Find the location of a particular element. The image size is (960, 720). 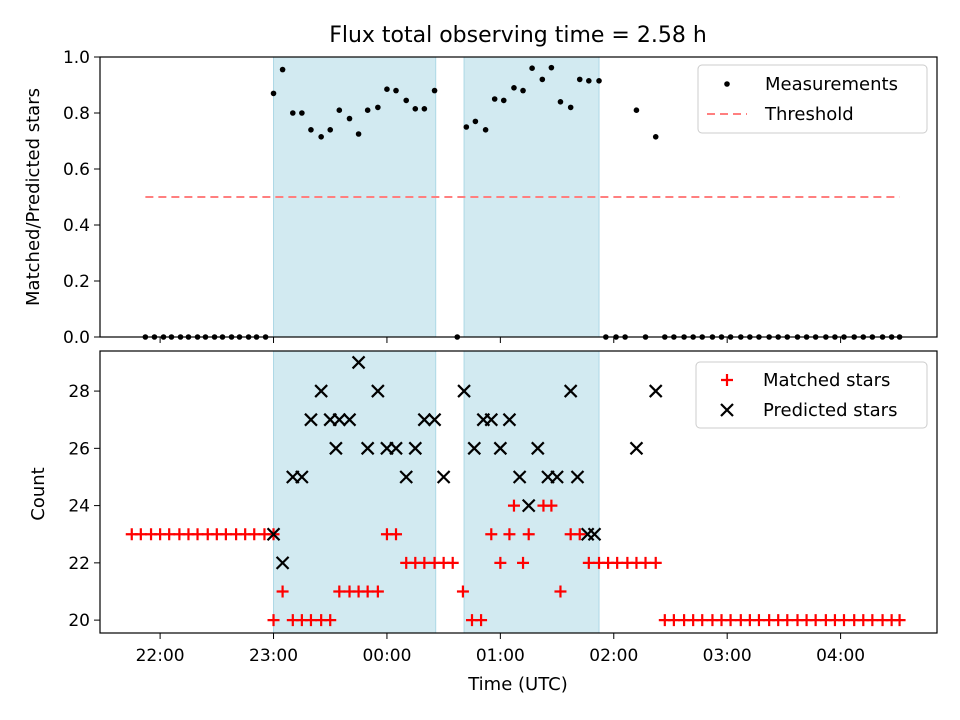

bottom-legend-box is located at coordinates (811, 395).